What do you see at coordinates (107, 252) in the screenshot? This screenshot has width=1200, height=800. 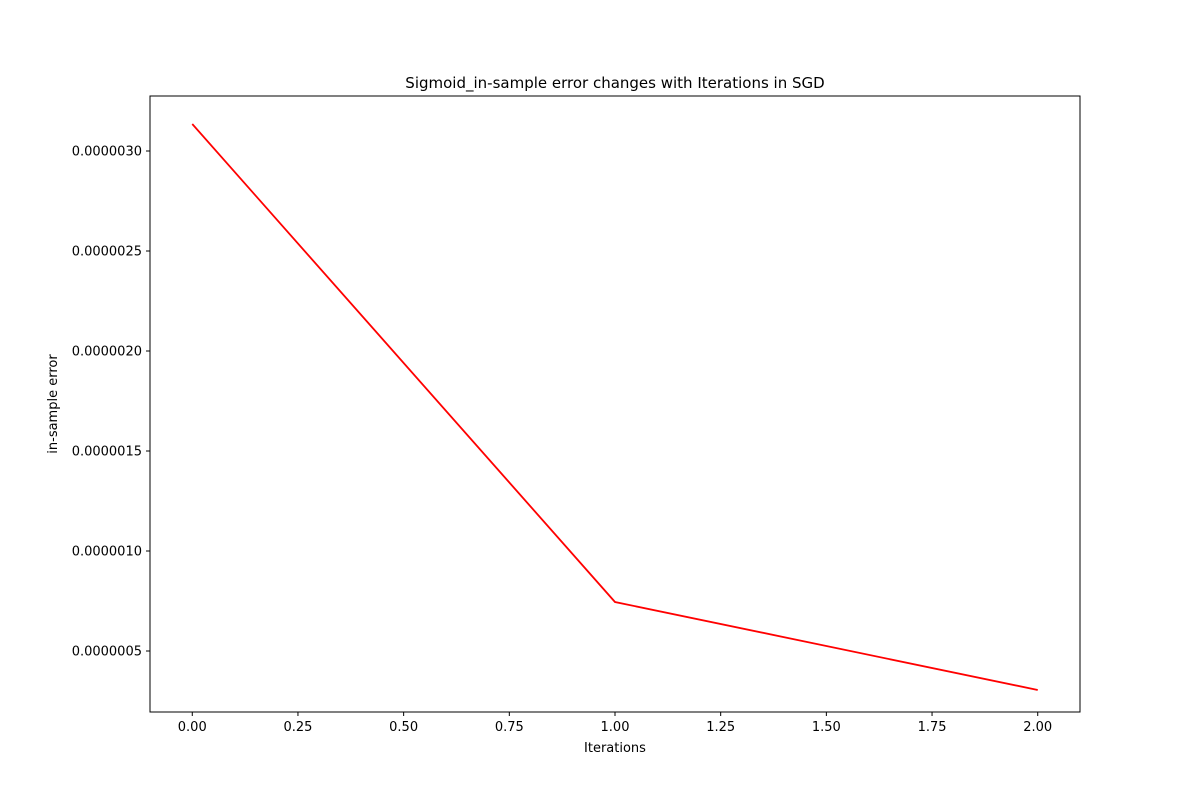 I see `y-tick-label: 0.0000025` at bounding box center [107, 252].